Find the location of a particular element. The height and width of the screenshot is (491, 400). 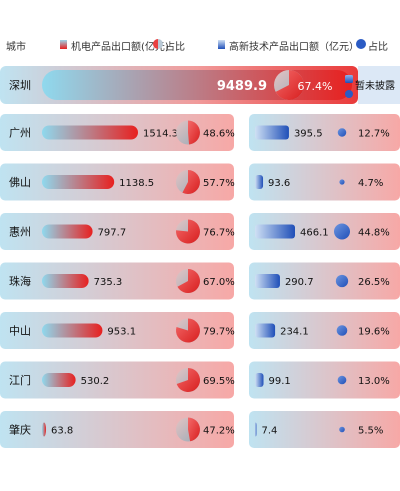

hightech-share-5: 19.6% is located at coordinates (374, 332).